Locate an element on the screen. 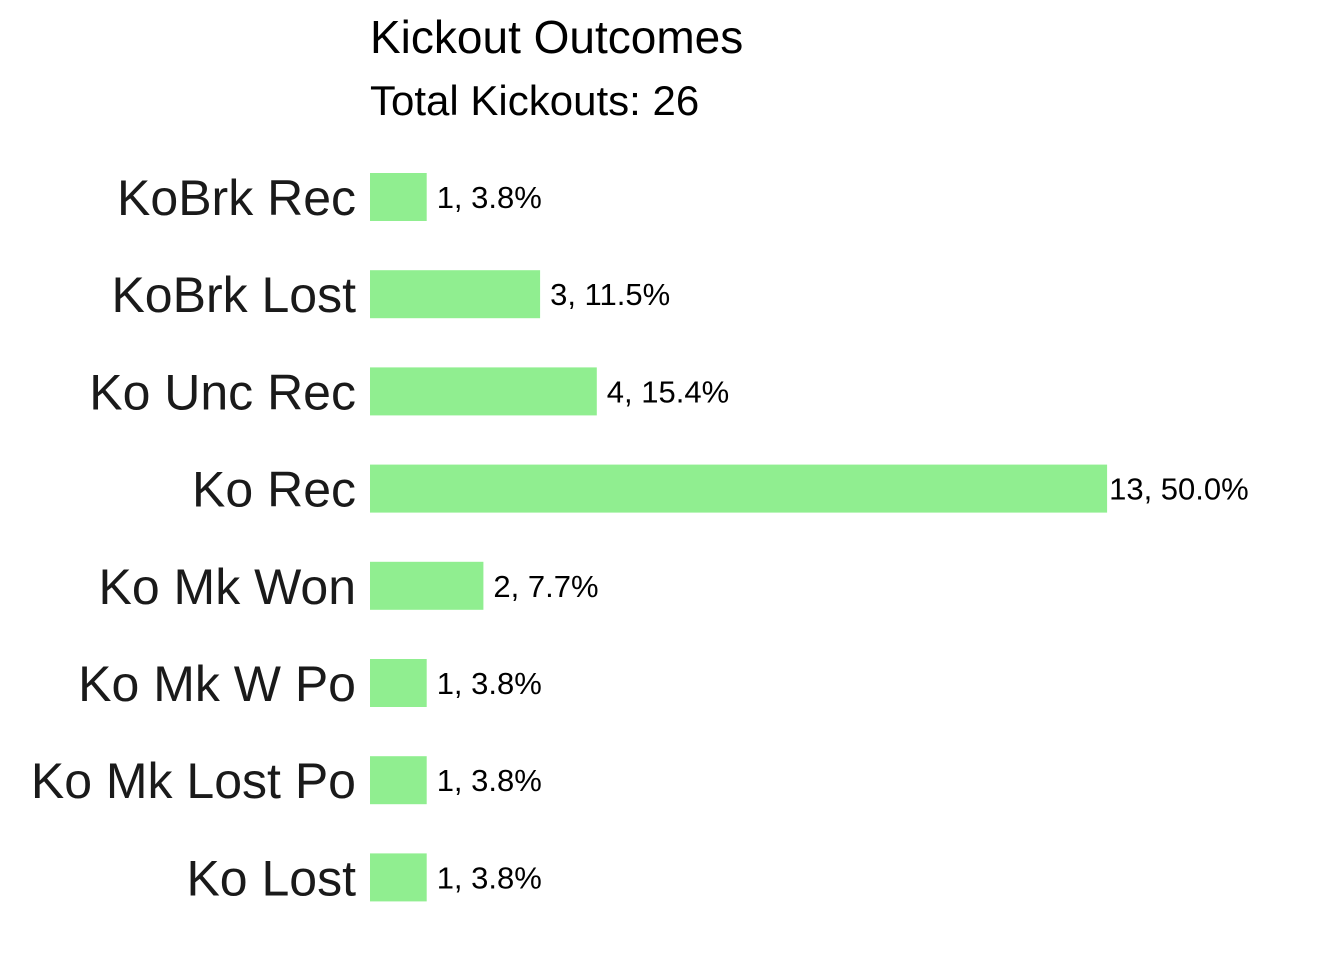 The height and width of the screenshot is (960, 1344). data-label-kobrk-rec: 1, 3.8% is located at coordinates (489, 197).